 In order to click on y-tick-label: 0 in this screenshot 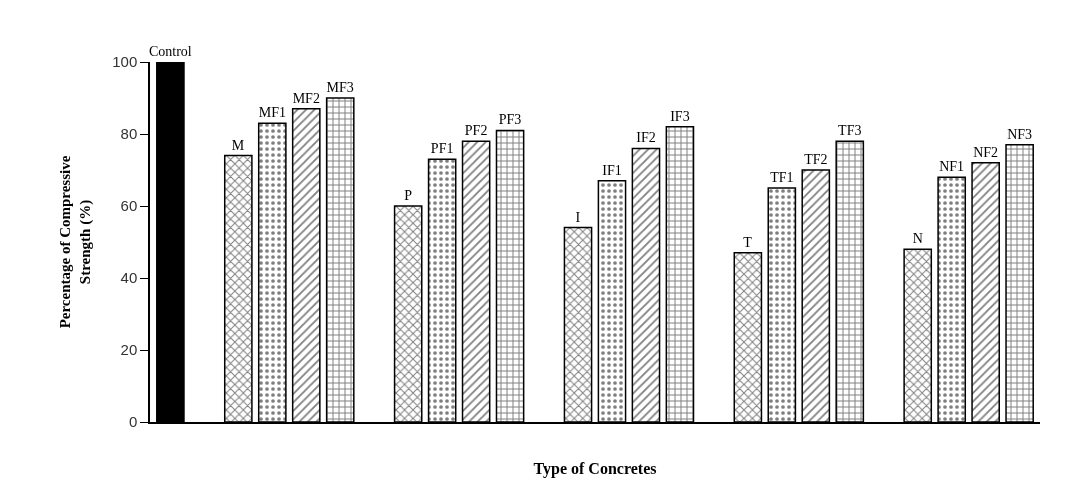, I will do `click(133, 422)`.